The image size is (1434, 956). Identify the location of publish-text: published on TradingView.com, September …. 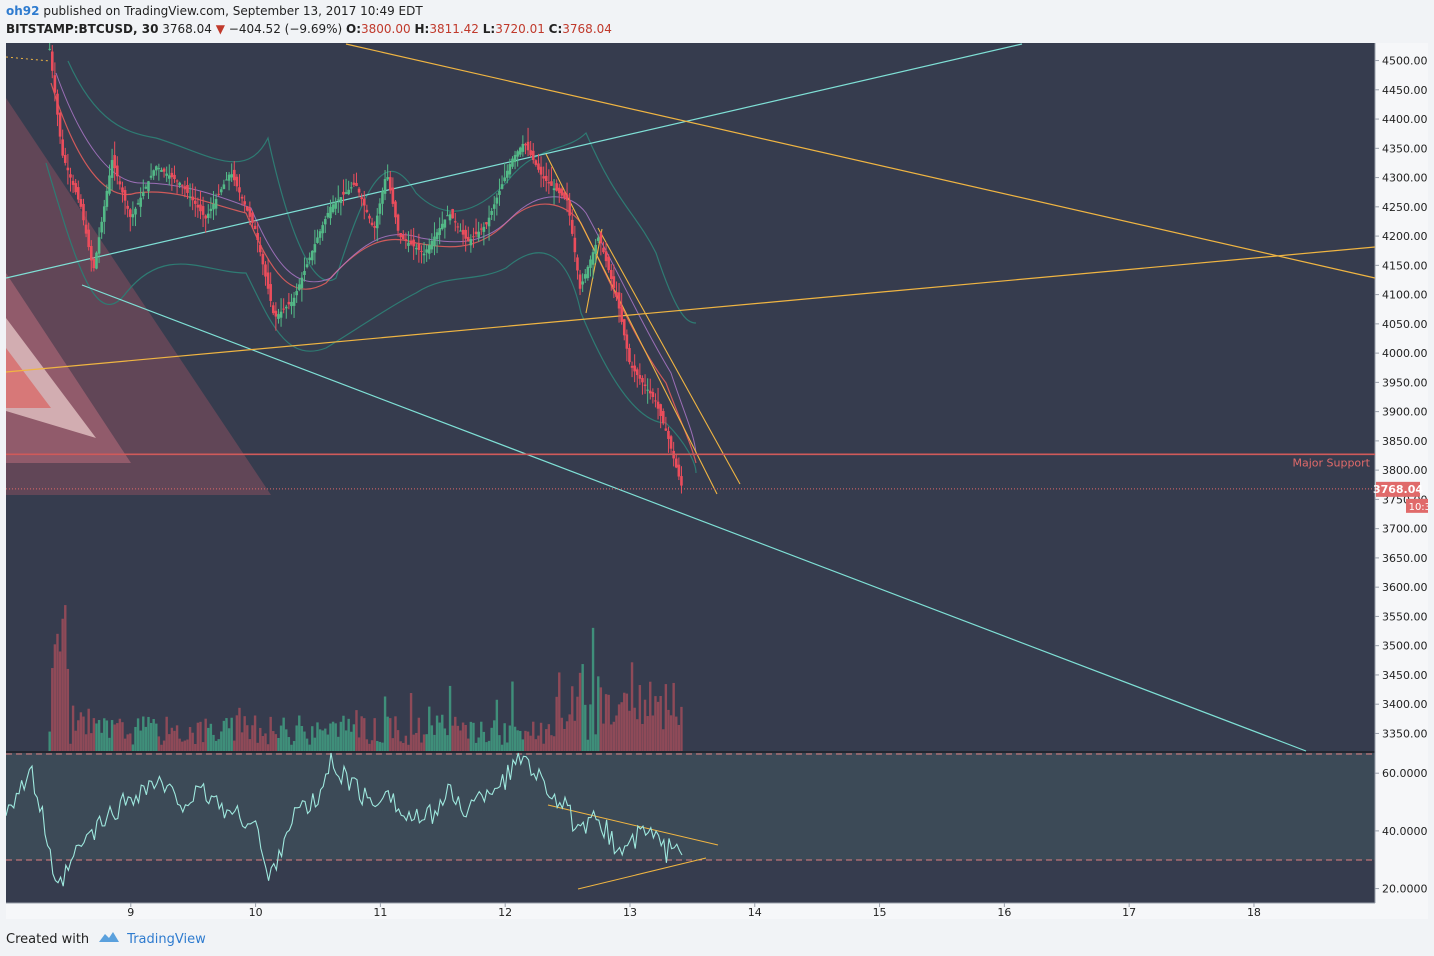
(233, 11).